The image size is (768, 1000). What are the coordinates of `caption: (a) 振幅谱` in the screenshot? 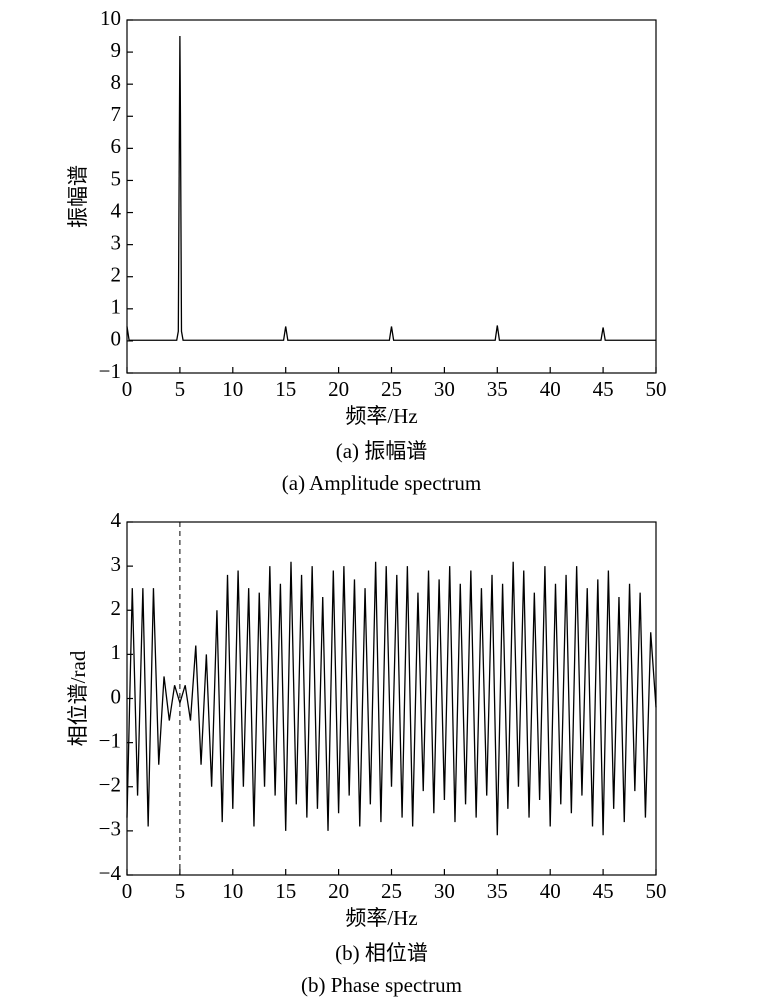 It's located at (382, 451).